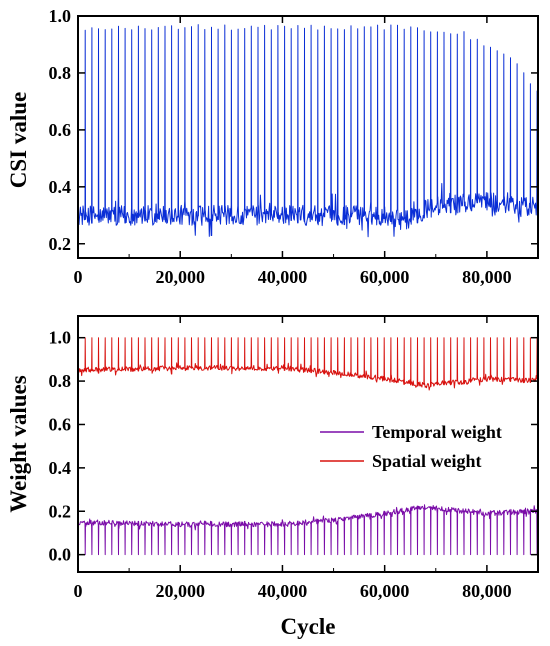 The width and height of the screenshot is (550, 646). Describe the element at coordinates (411, 446) in the screenshot. I see `weight-legend: Temporal weight Spatial weight` at that location.